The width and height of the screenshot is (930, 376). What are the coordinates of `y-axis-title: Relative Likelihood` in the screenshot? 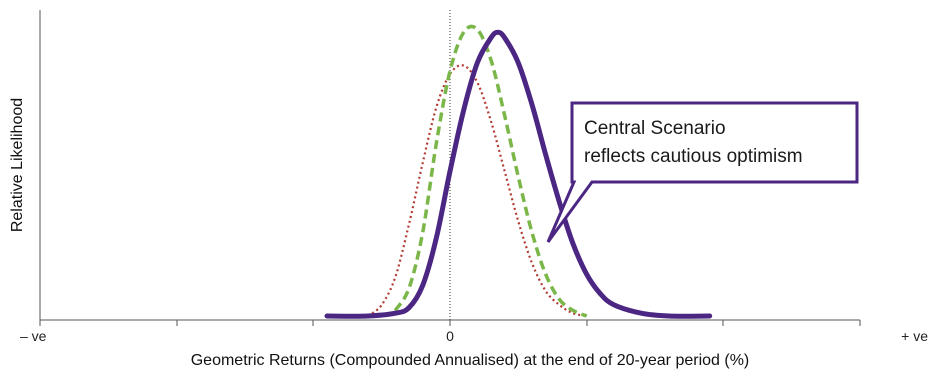 It's located at (17, 165).